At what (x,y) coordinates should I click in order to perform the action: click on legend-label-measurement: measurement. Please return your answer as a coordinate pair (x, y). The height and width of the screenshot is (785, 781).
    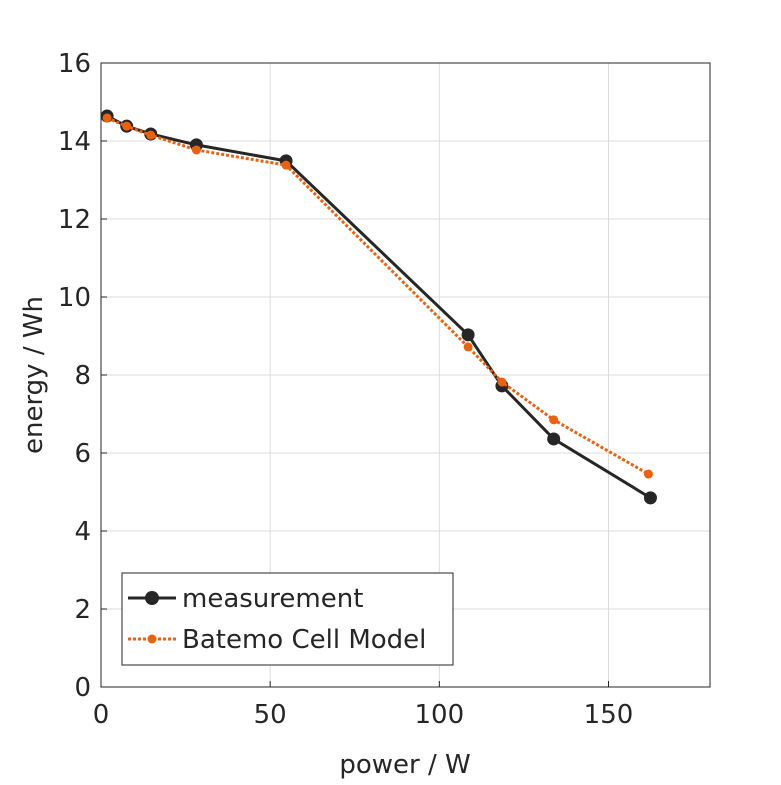
    Looking at the image, I should click on (272, 599).